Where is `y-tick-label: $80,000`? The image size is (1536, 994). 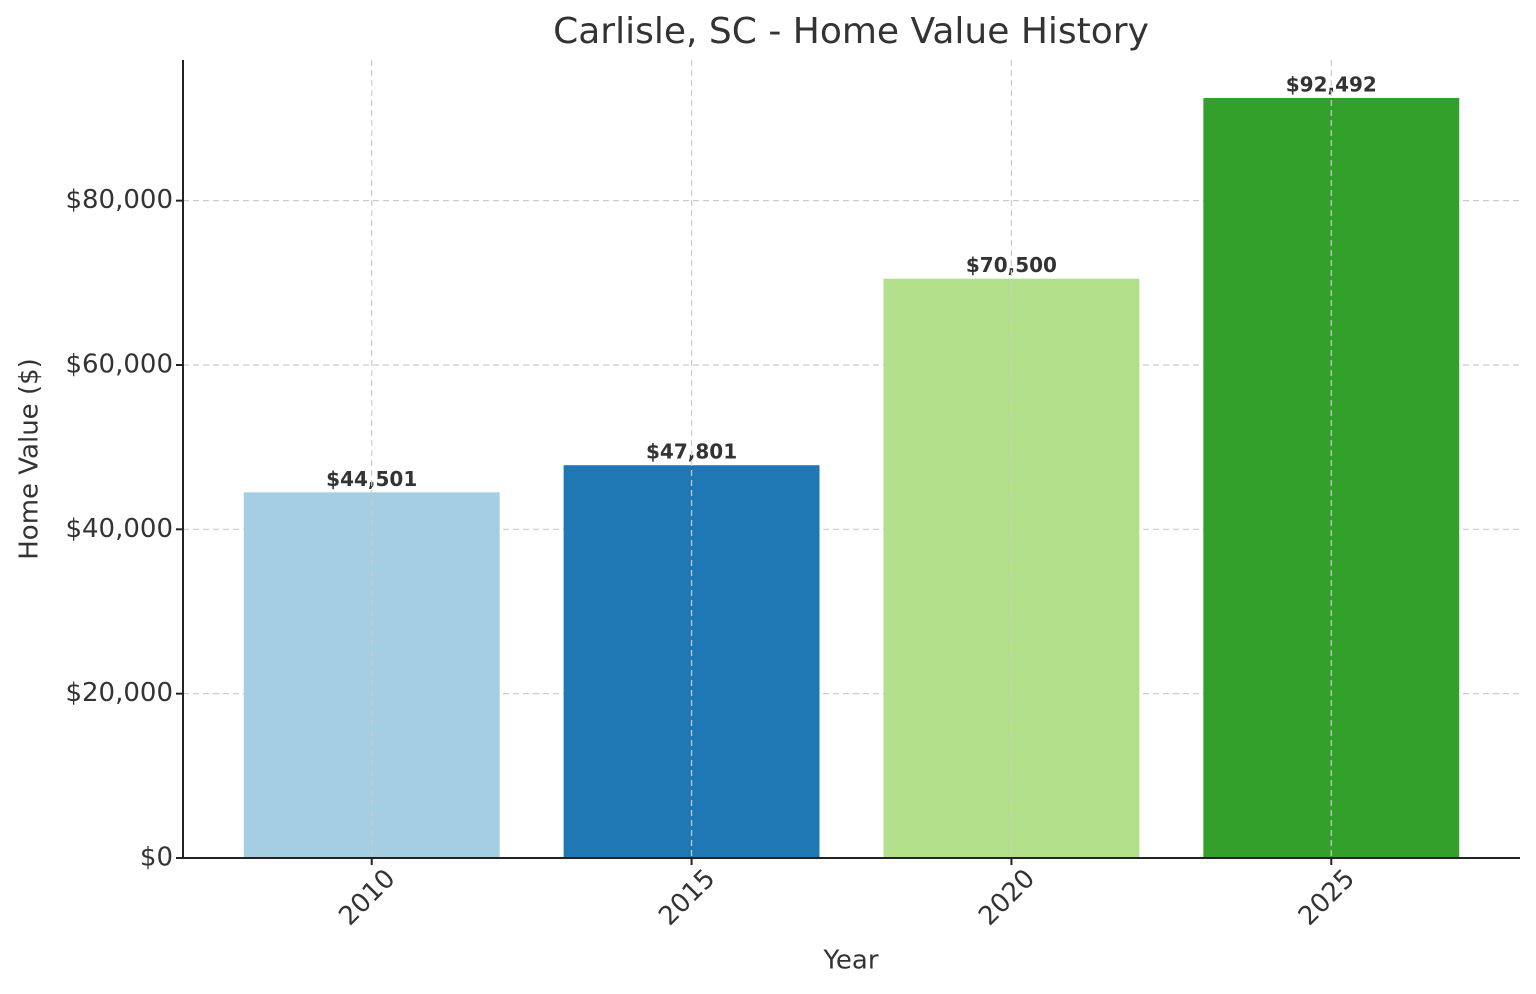
y-tick-label: $80,000 is located at coordinates (119, 200).